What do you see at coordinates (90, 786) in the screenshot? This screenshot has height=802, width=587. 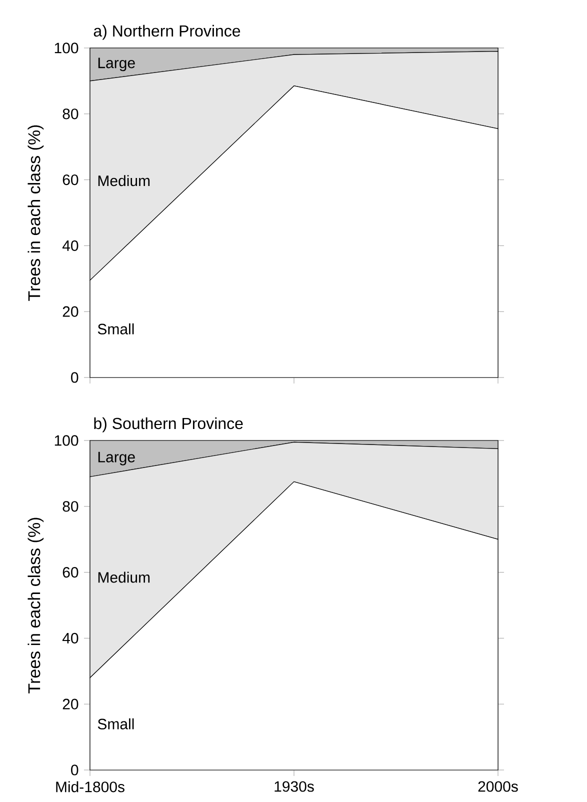 I see `x-tick-label: Mid-1800s` at bounding box center [90, 786].